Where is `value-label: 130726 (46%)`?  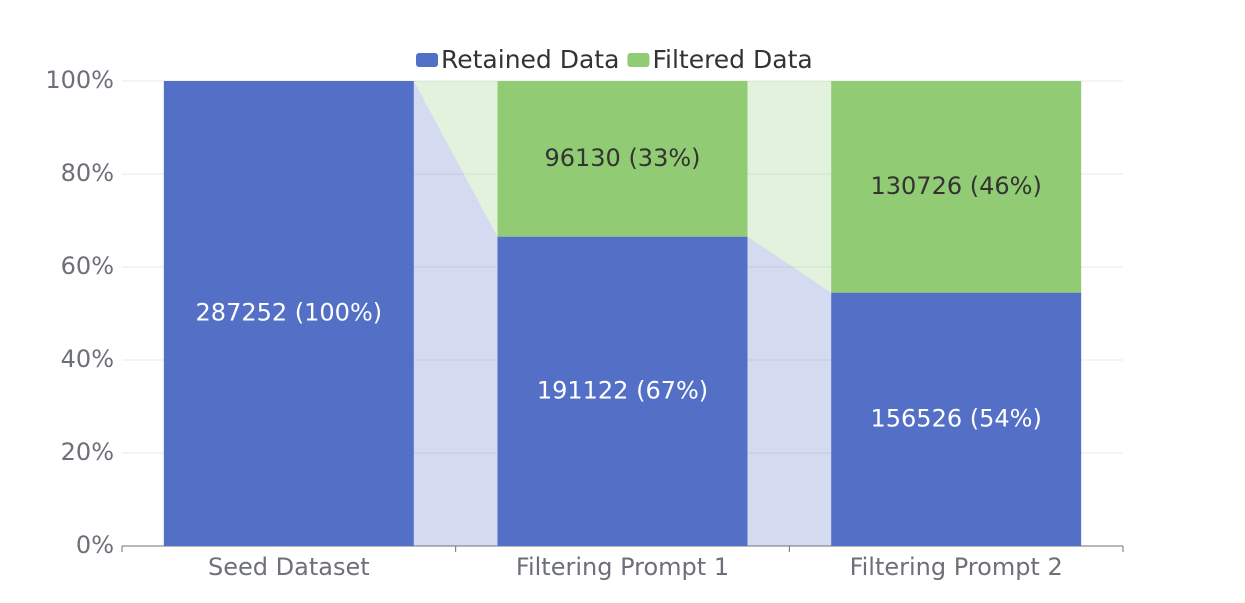
value-label: 130726 (46%) is located at coordinates (956, 186).